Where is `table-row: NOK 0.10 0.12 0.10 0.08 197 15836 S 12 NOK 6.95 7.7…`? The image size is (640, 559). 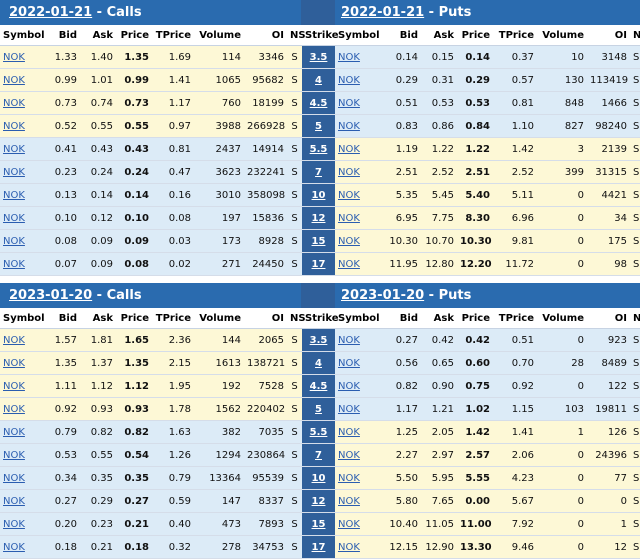 table-row: NOK 0.10 0.12 0.10 0.08 197 15836 S 12 NOK 6.95 7.7… is located at coordinates (320, 218).